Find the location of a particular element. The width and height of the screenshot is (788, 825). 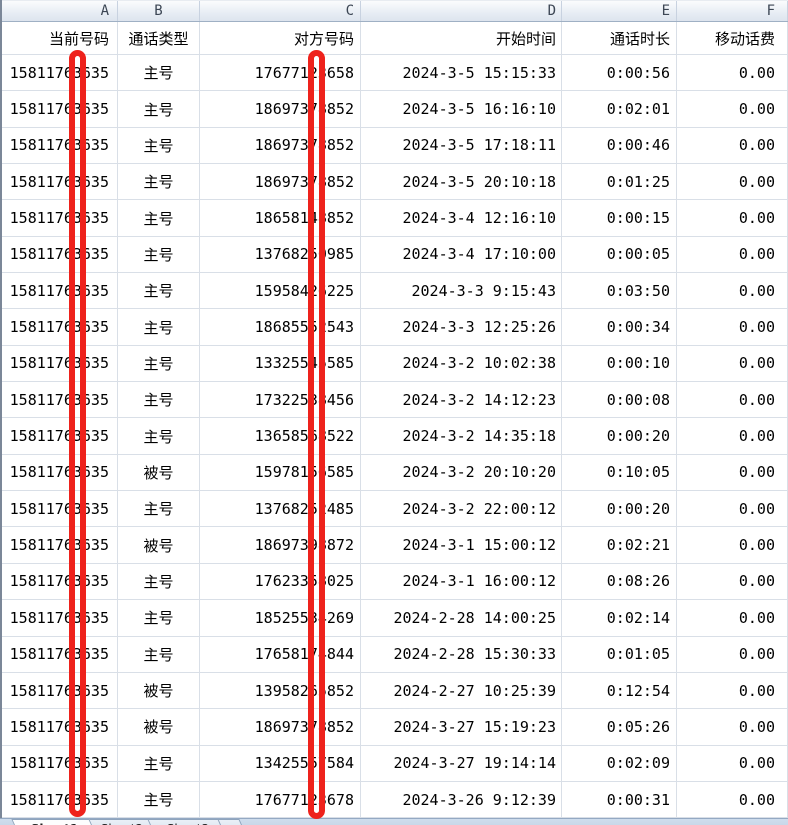

header-cell-d: 开始时间 is located at coordinates (461, 38).